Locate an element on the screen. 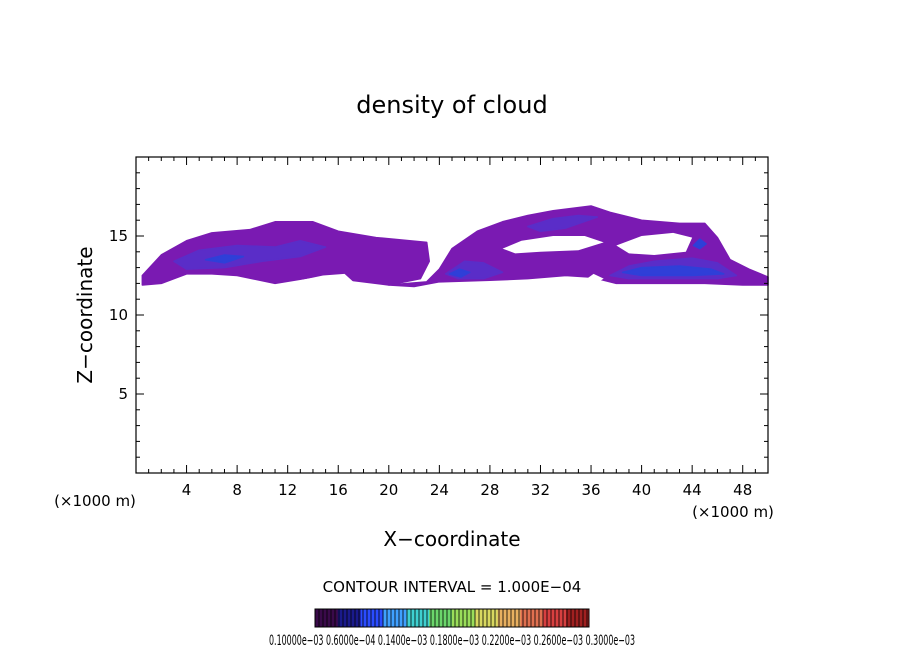 This screenshot has height=654, width=904. plot-area is located at coordinates (455, 246).